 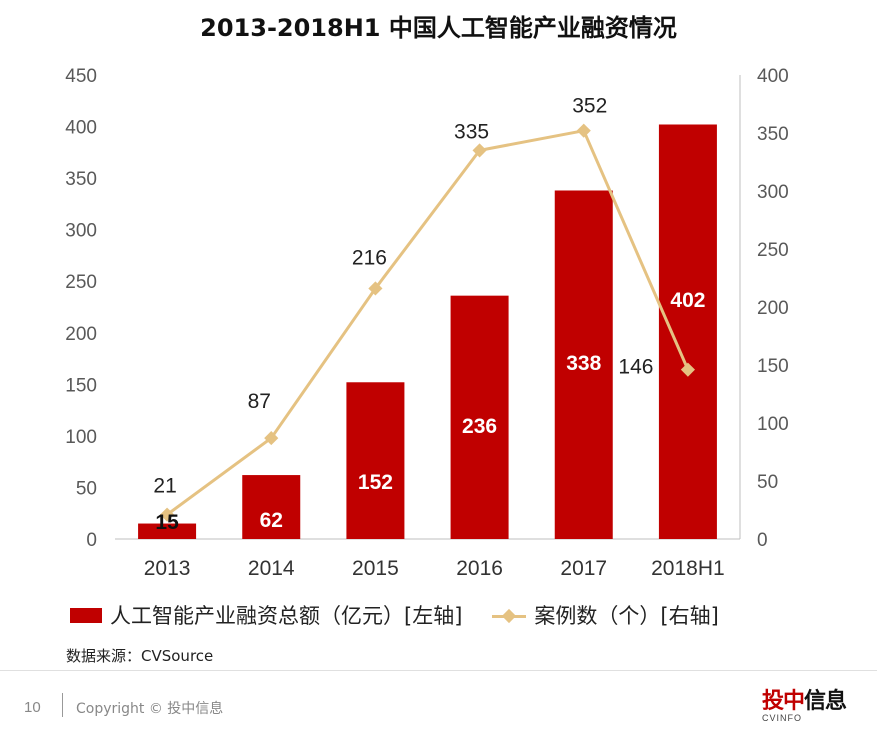 I want to click on y-right-tick-label: 50, so click(x=767, y=482).